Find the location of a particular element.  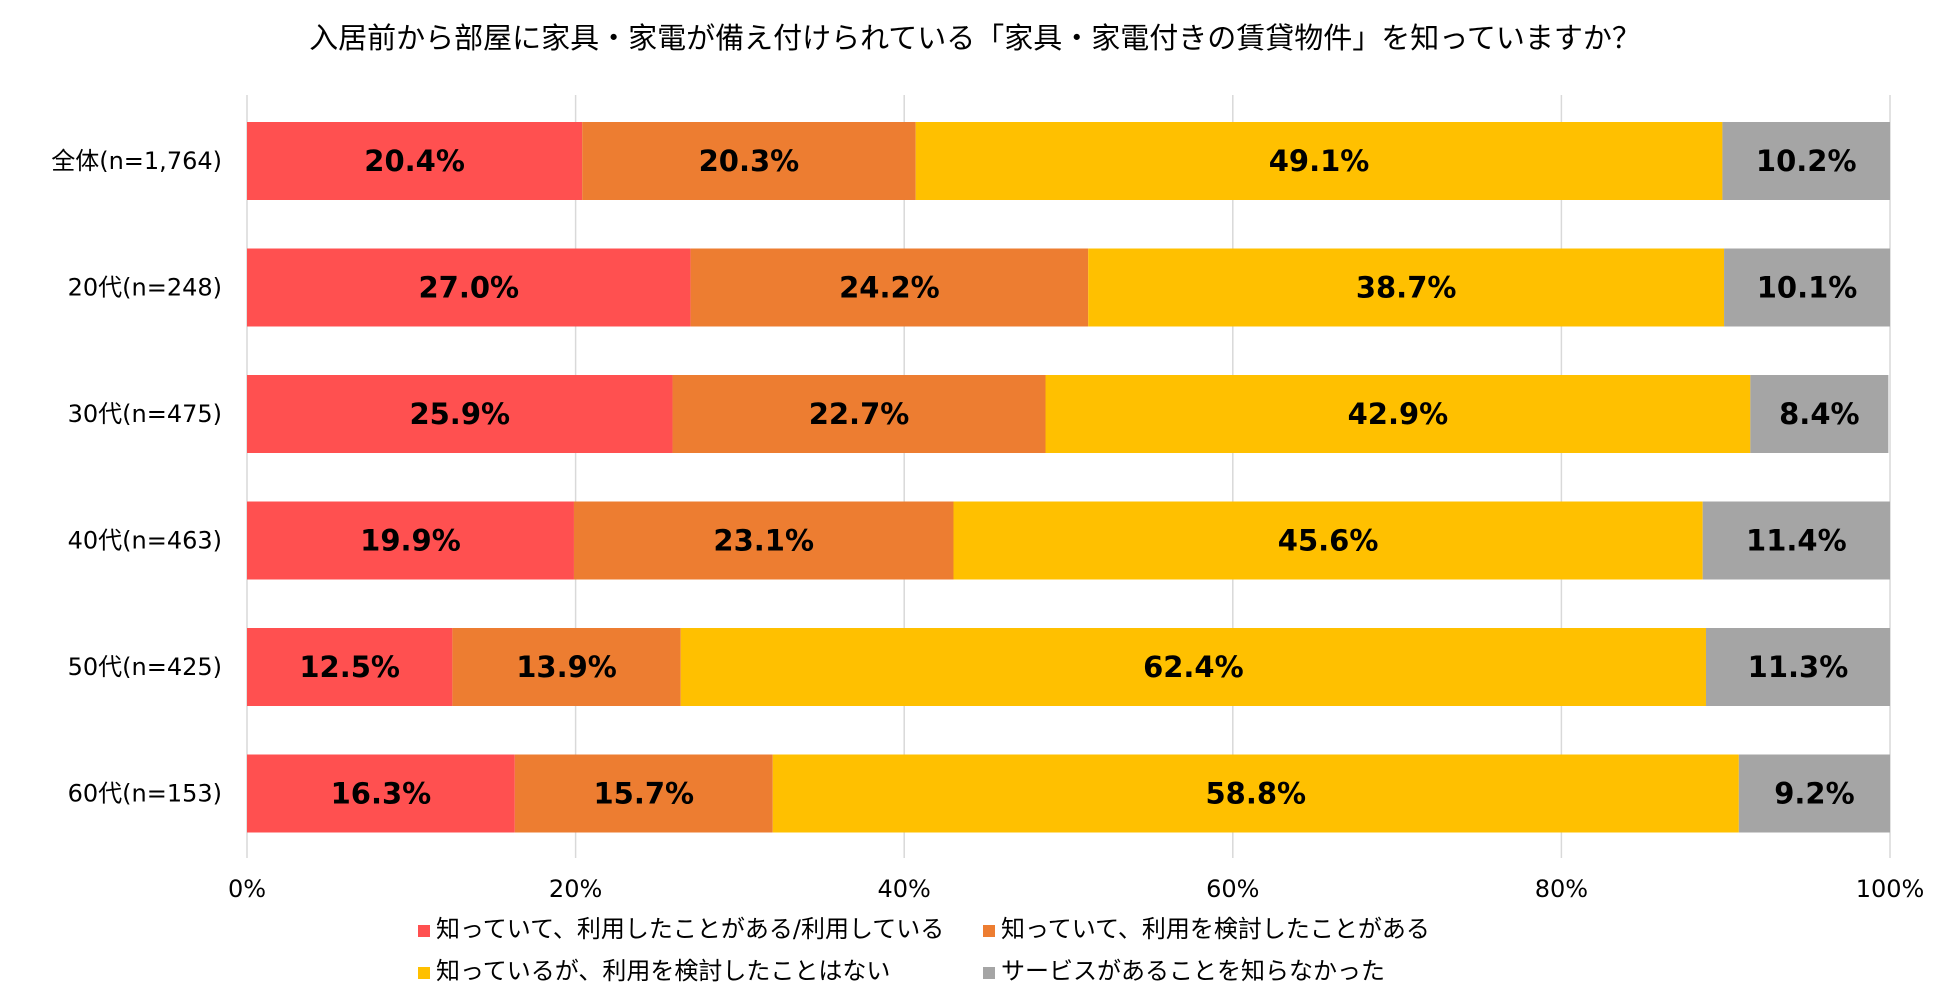

data-label: 62.4% is located at coordinates (1193, 667).